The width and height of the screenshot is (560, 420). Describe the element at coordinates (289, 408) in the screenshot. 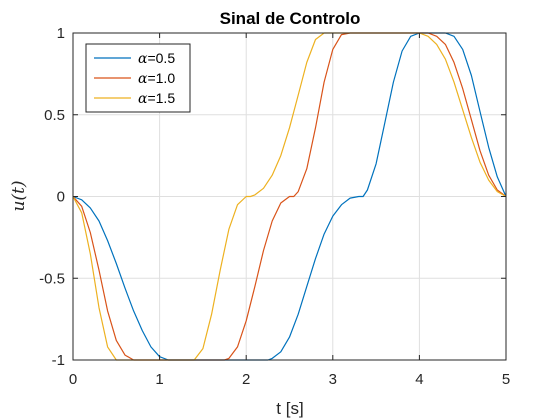

I see `x-axis-label: t [s]` at that location.